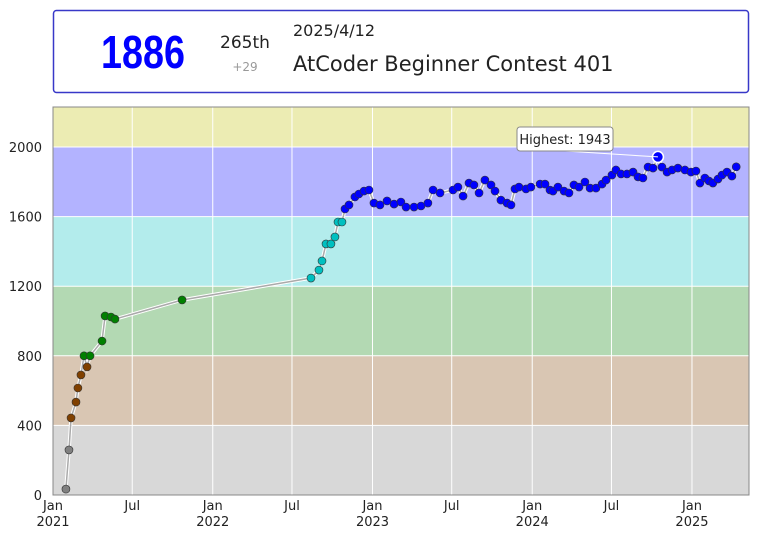  I want to click on y-tick-label: 400, so click(29, 426).